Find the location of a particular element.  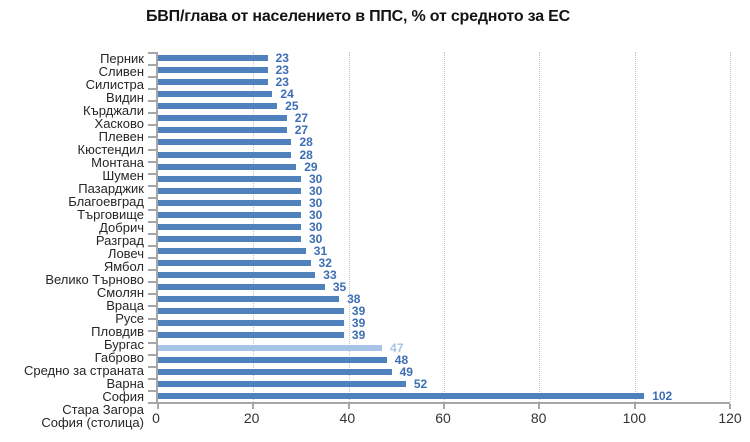

value-label: 48 is located at coordinates (401, 359).